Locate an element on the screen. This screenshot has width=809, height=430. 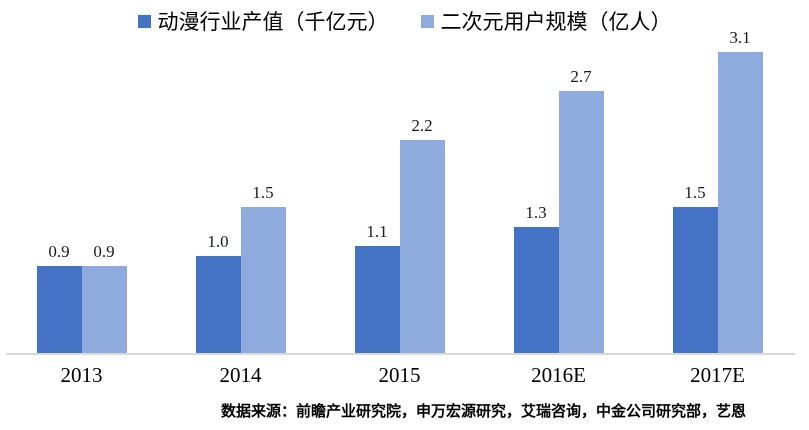
bar-wrap: 2.2 is located at coordinates (422, 234).